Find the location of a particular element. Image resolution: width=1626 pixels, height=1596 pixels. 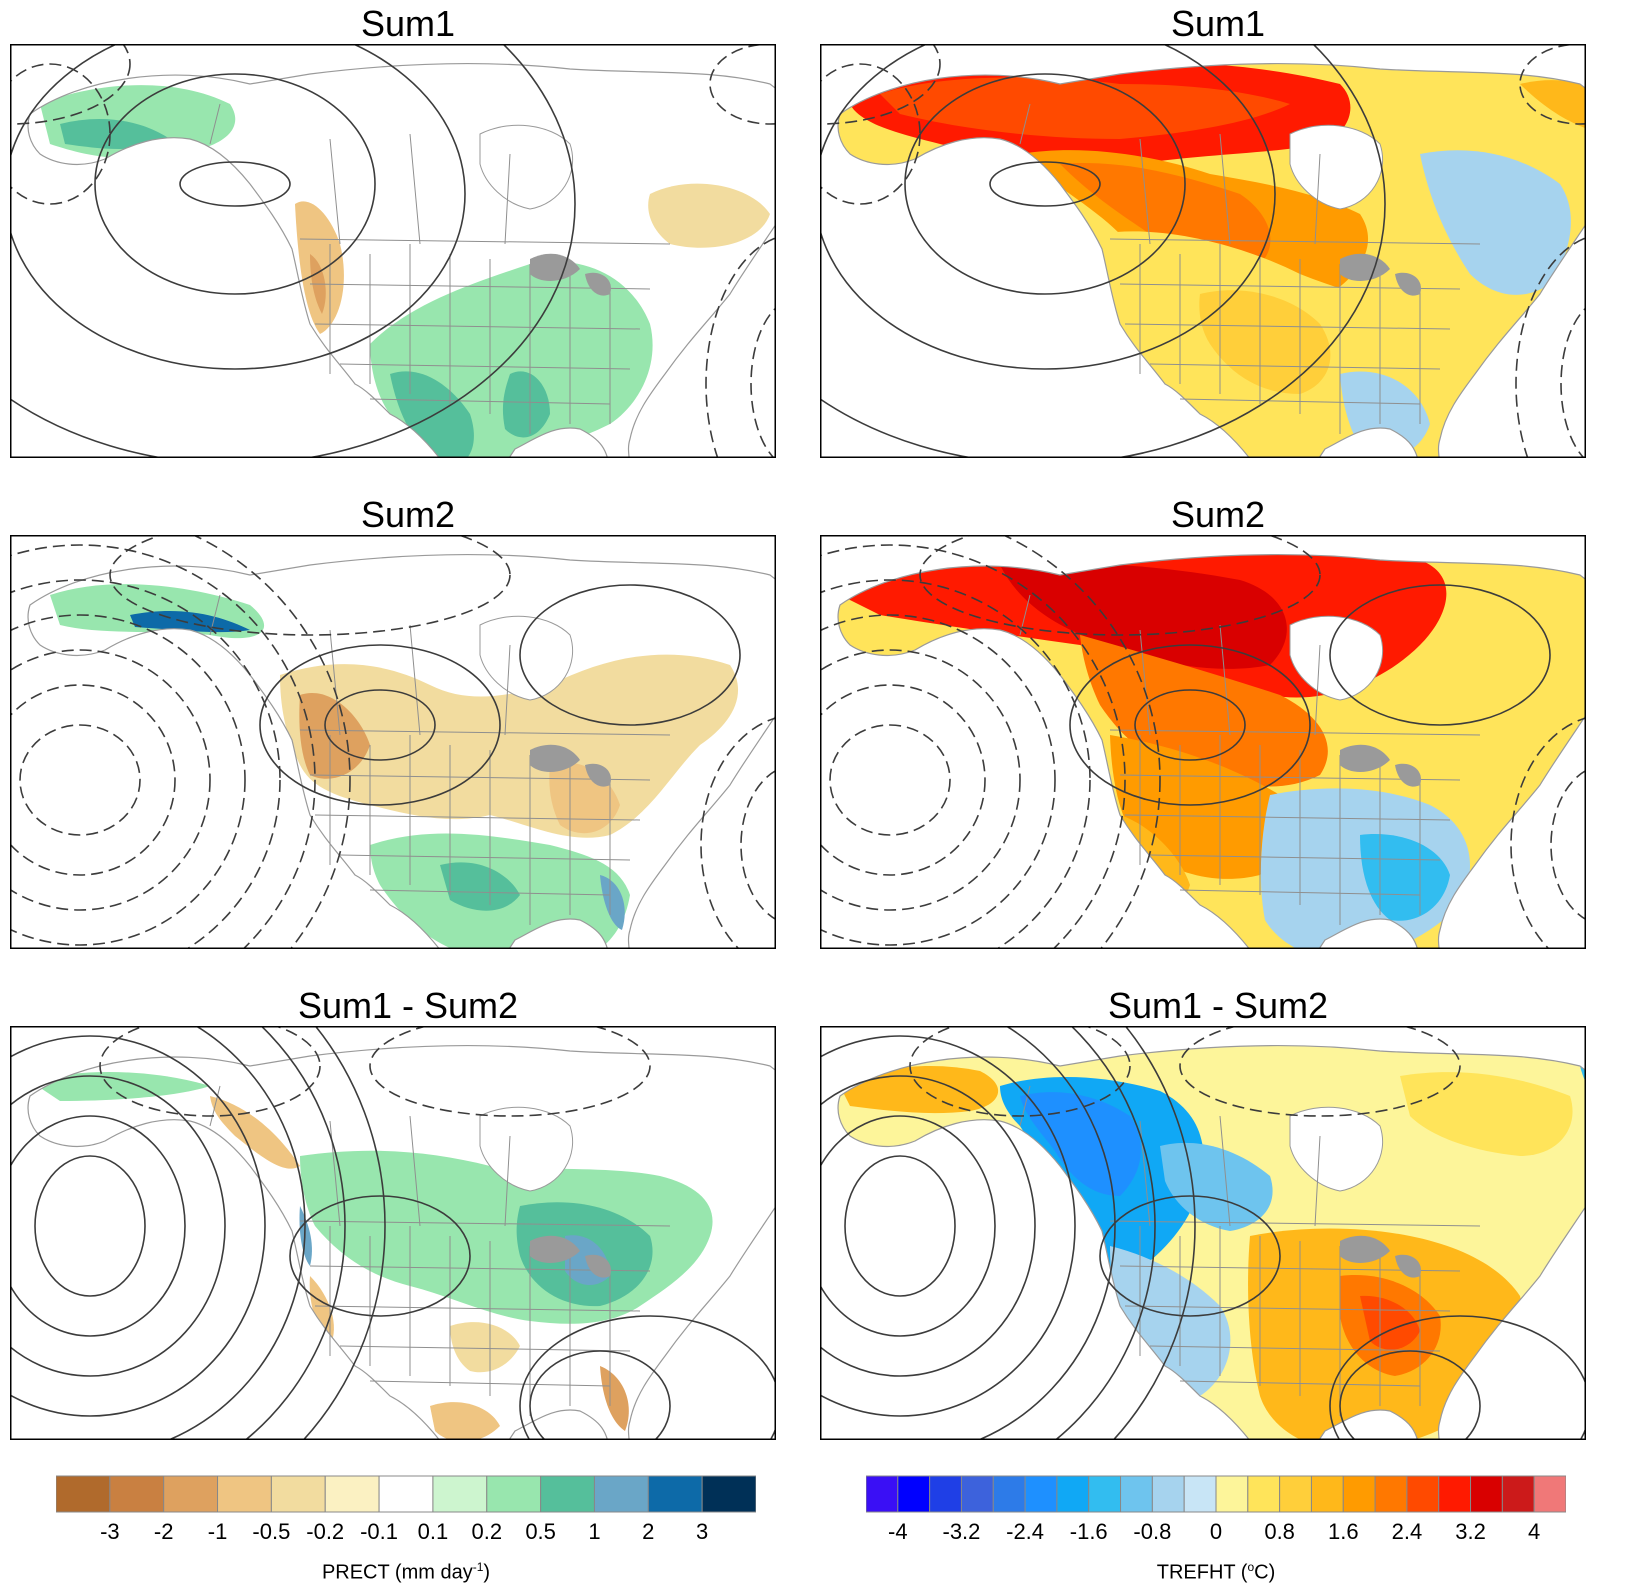

precip-colorbar-svg is located at coordinates (406, 1494).